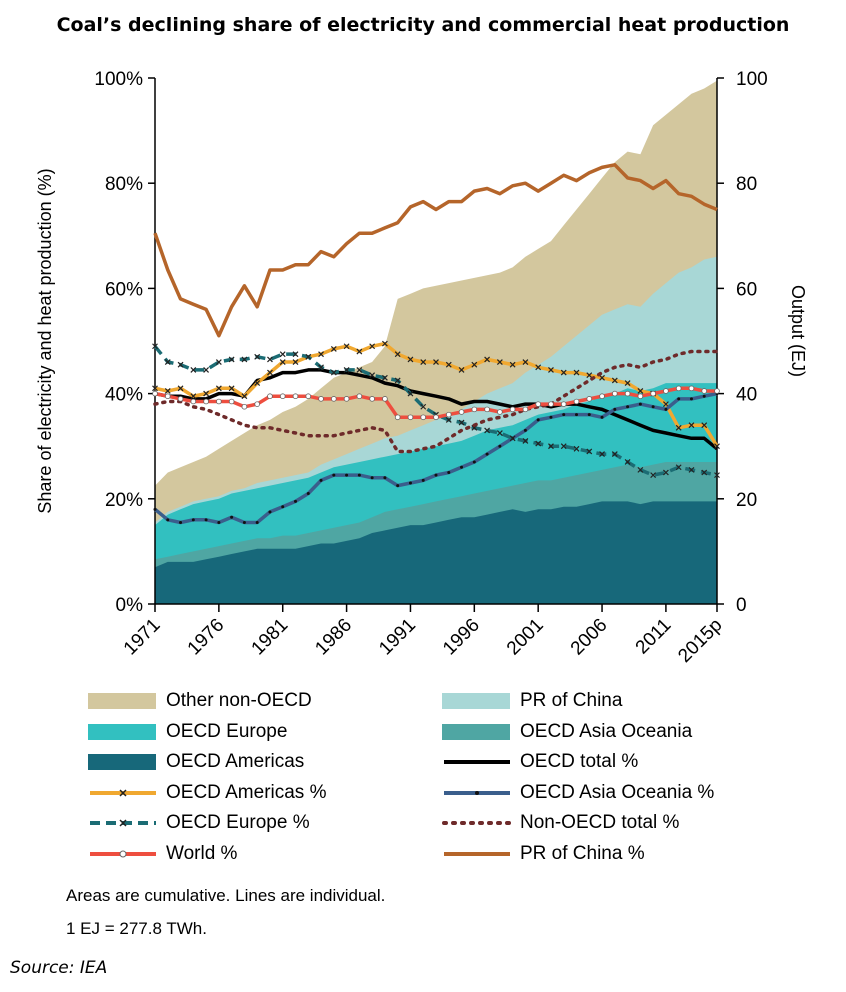 This screenshot has height=992, width=846. I want to click on line-oecd-europe-pct, so click(435, 411).